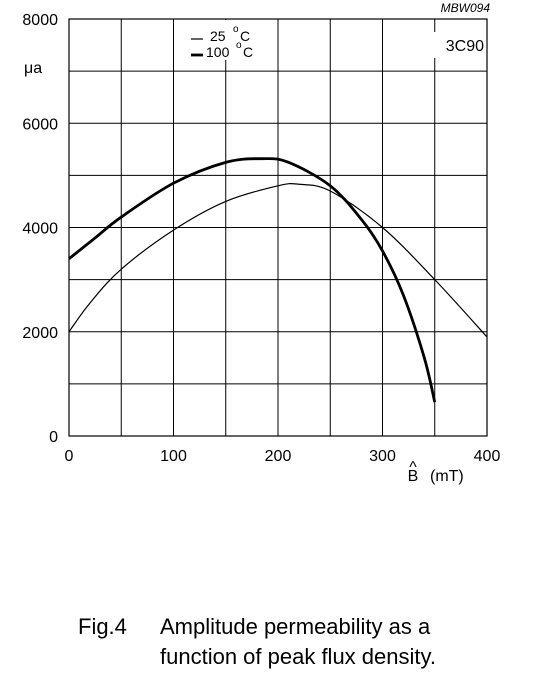 The height and width of the screenshot is (679, 548). I want to click on x-tick-label: 100, so click(173, 456).